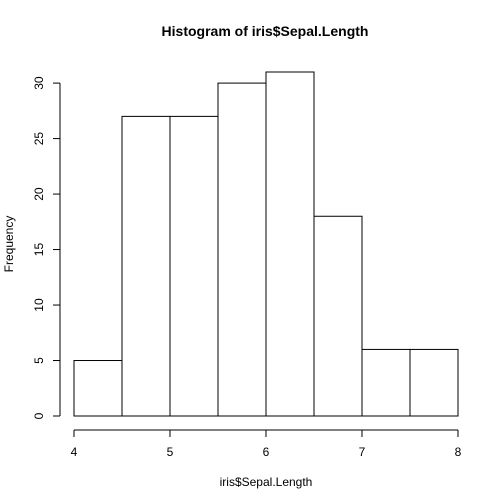 The height and width of the screenshot is (504, 504). I want to click on chart-title: Histogram of iris$Sepal.Length, so click(265, 31).